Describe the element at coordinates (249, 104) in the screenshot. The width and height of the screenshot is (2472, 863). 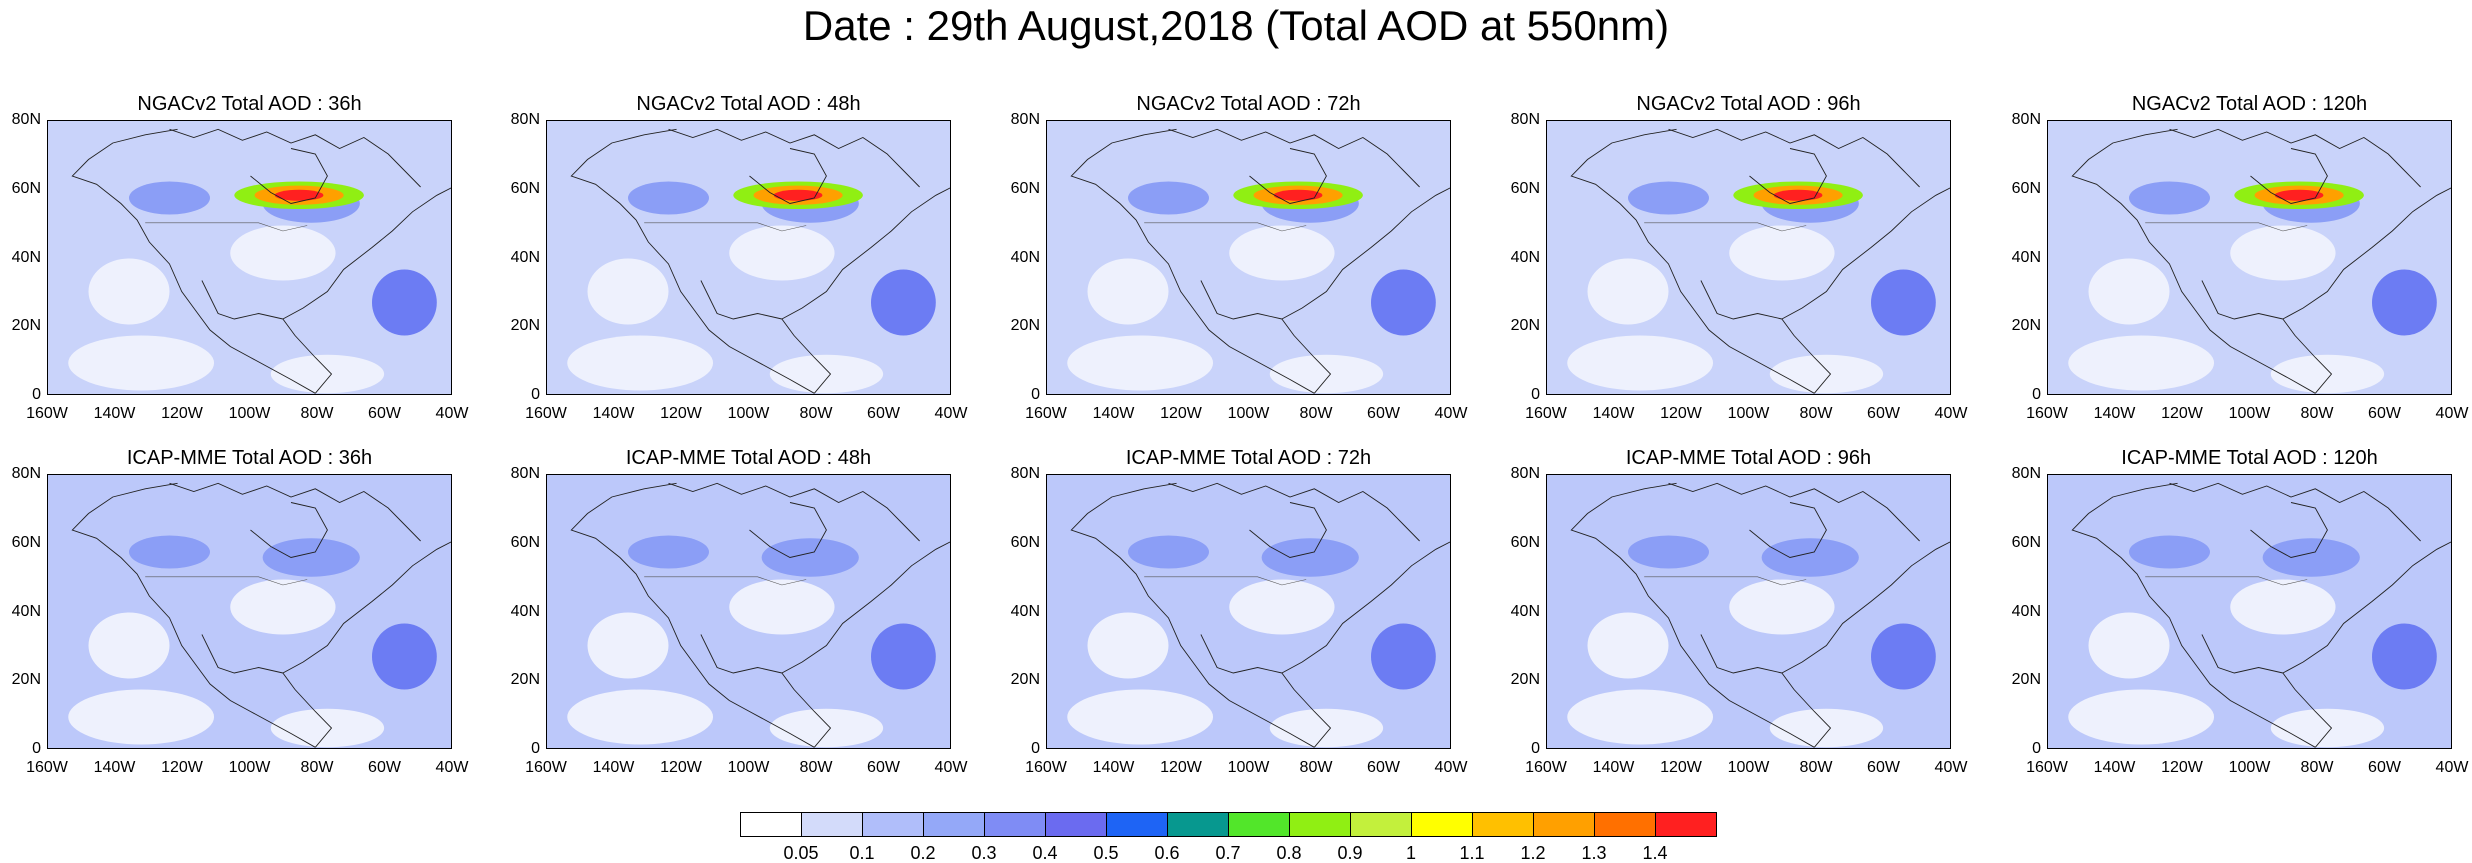
I see `panel-title: NGACv2 Total AOD : 36h` at that location.